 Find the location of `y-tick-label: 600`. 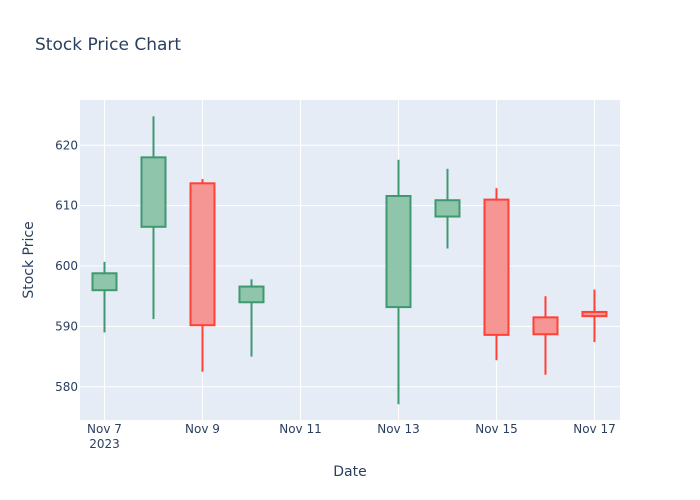

y-tick-label: 600 is located at coordinates (66, 266).